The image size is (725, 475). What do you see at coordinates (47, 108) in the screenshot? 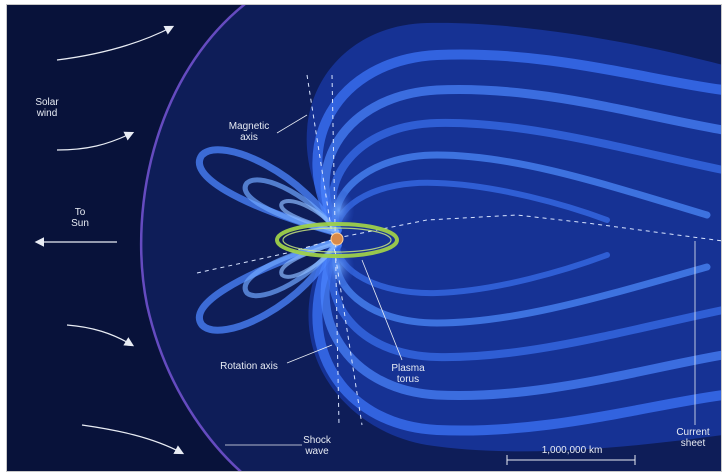
I see `solar-wind-label: Solar wind` at bounding box center [47, 108].